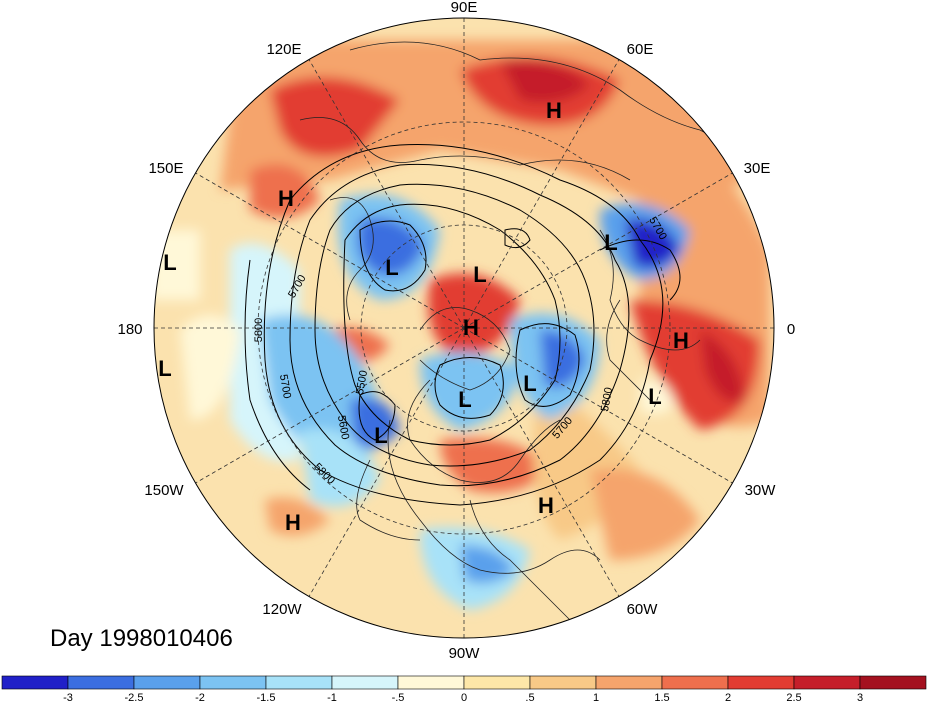 This screenshot has width=928, height=702. What do you see at coordinates (757, 168) in the screenshot?
I see `lon-label-30e: 30E` at bounding box center [757, 168].